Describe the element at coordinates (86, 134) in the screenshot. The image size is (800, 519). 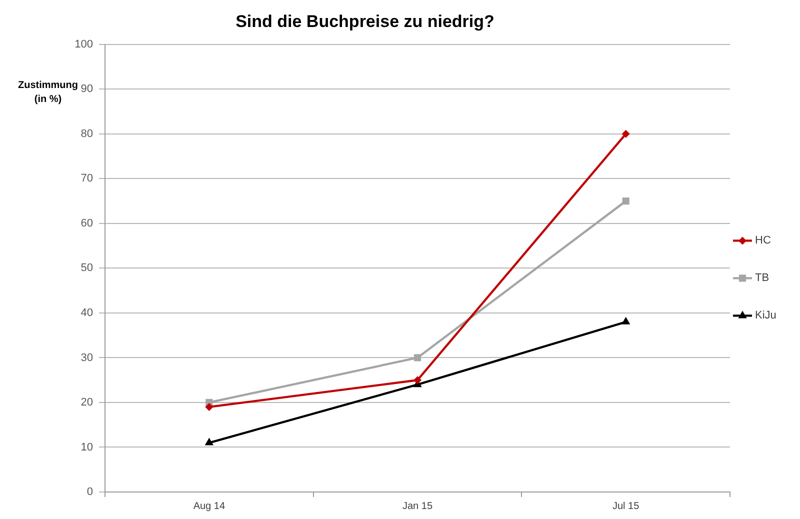
I see `y-tick-label: 80` at that location.